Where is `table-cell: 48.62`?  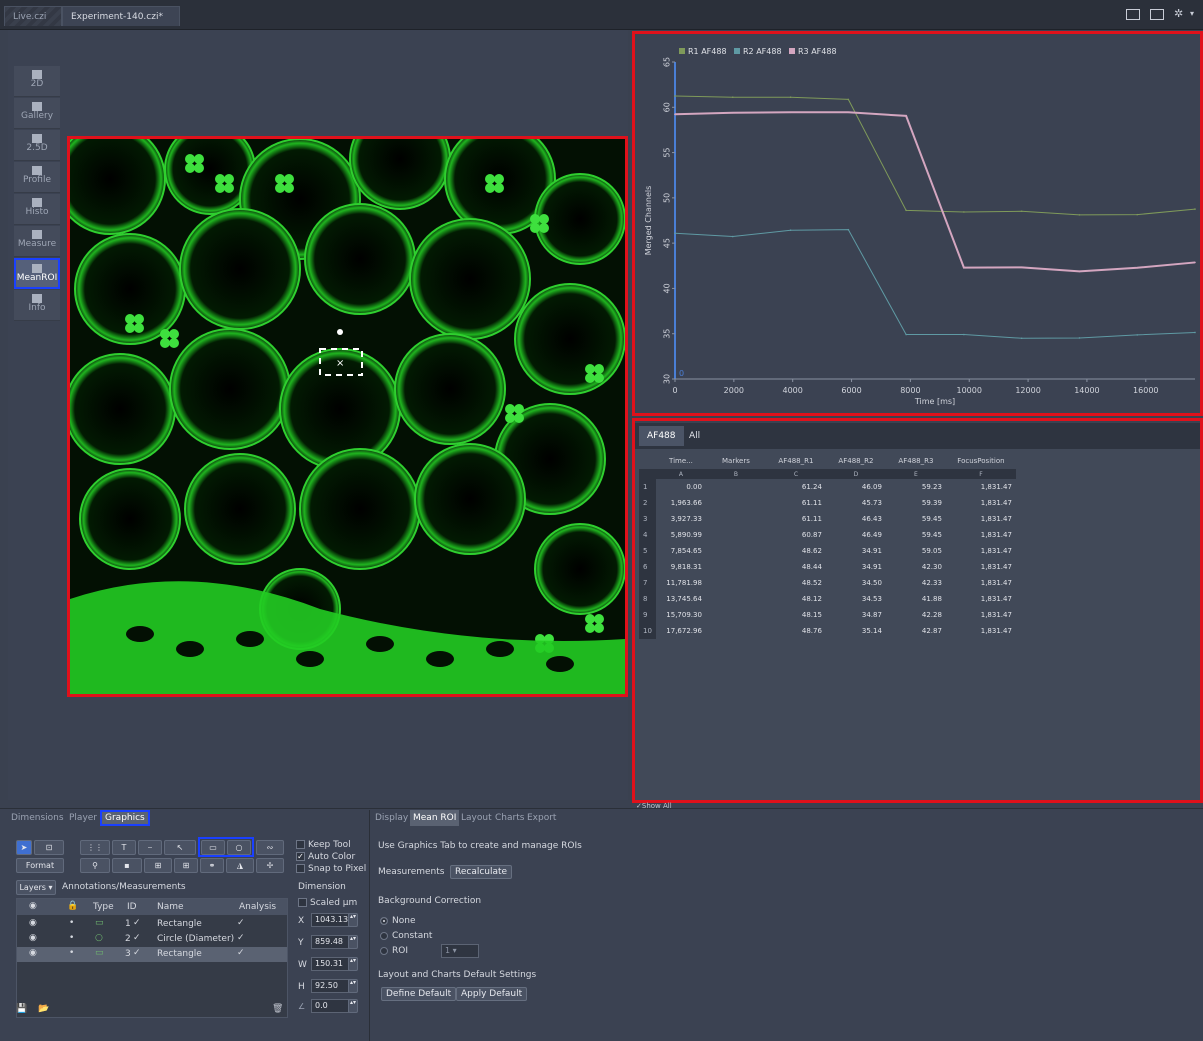 table-cell: 48.62 is located at coordinates (811, 551).